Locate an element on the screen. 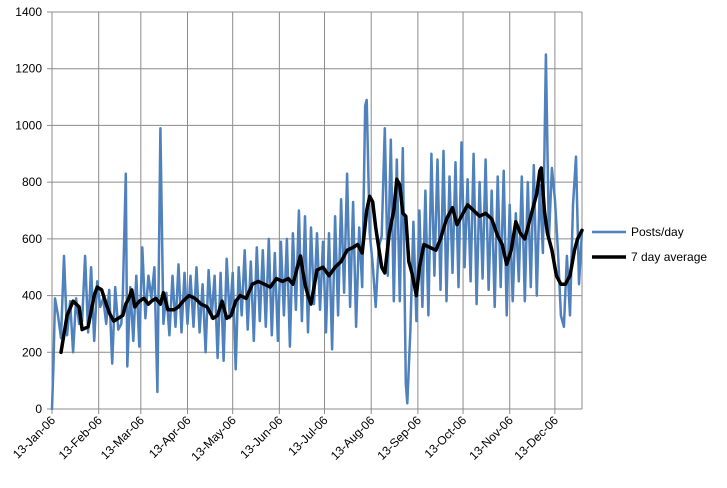 Image resolution: width=727 pixels, height=488 pixels. x-tick-label: 13-Aug-06 is located at coordinates (353, 438).